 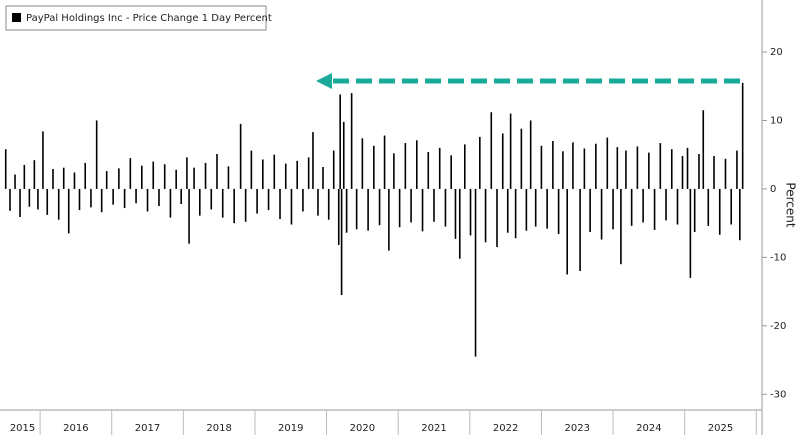 What do you see at coordinates (147, 428) in the screenshot?
I see `x-tick-label: 2017` at bounding box center [147, 428].